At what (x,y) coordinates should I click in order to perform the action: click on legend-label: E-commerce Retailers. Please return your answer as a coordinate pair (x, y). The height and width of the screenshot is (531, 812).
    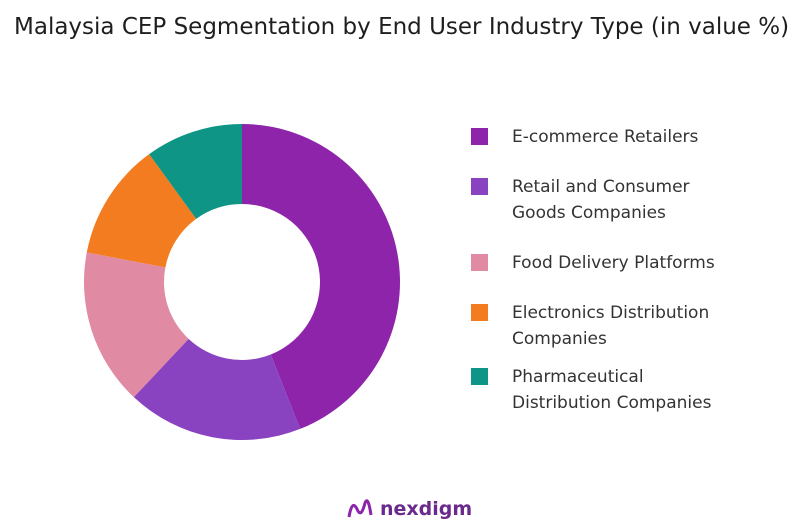
    Looking at the image, I should click on (642, 137).